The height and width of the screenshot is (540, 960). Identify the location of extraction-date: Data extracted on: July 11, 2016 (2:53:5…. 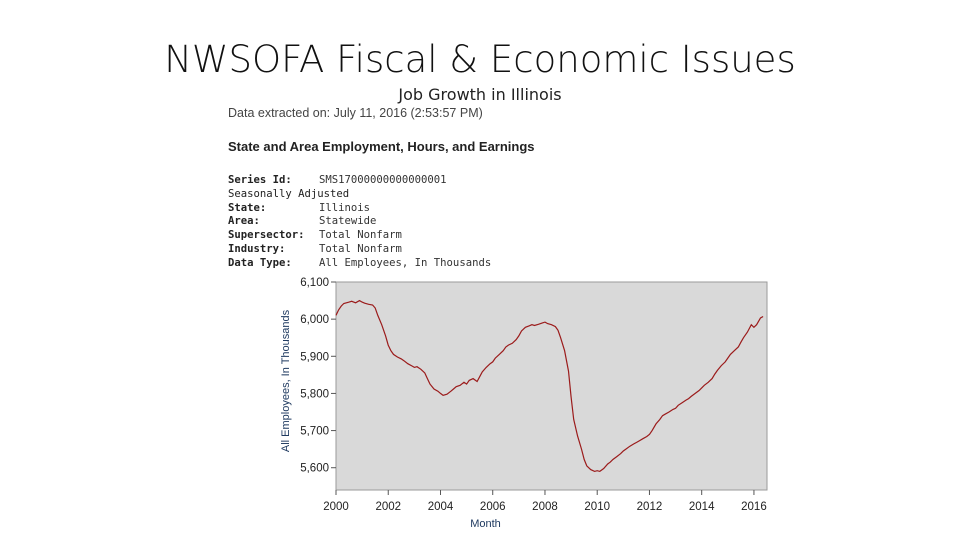
(355, 113).